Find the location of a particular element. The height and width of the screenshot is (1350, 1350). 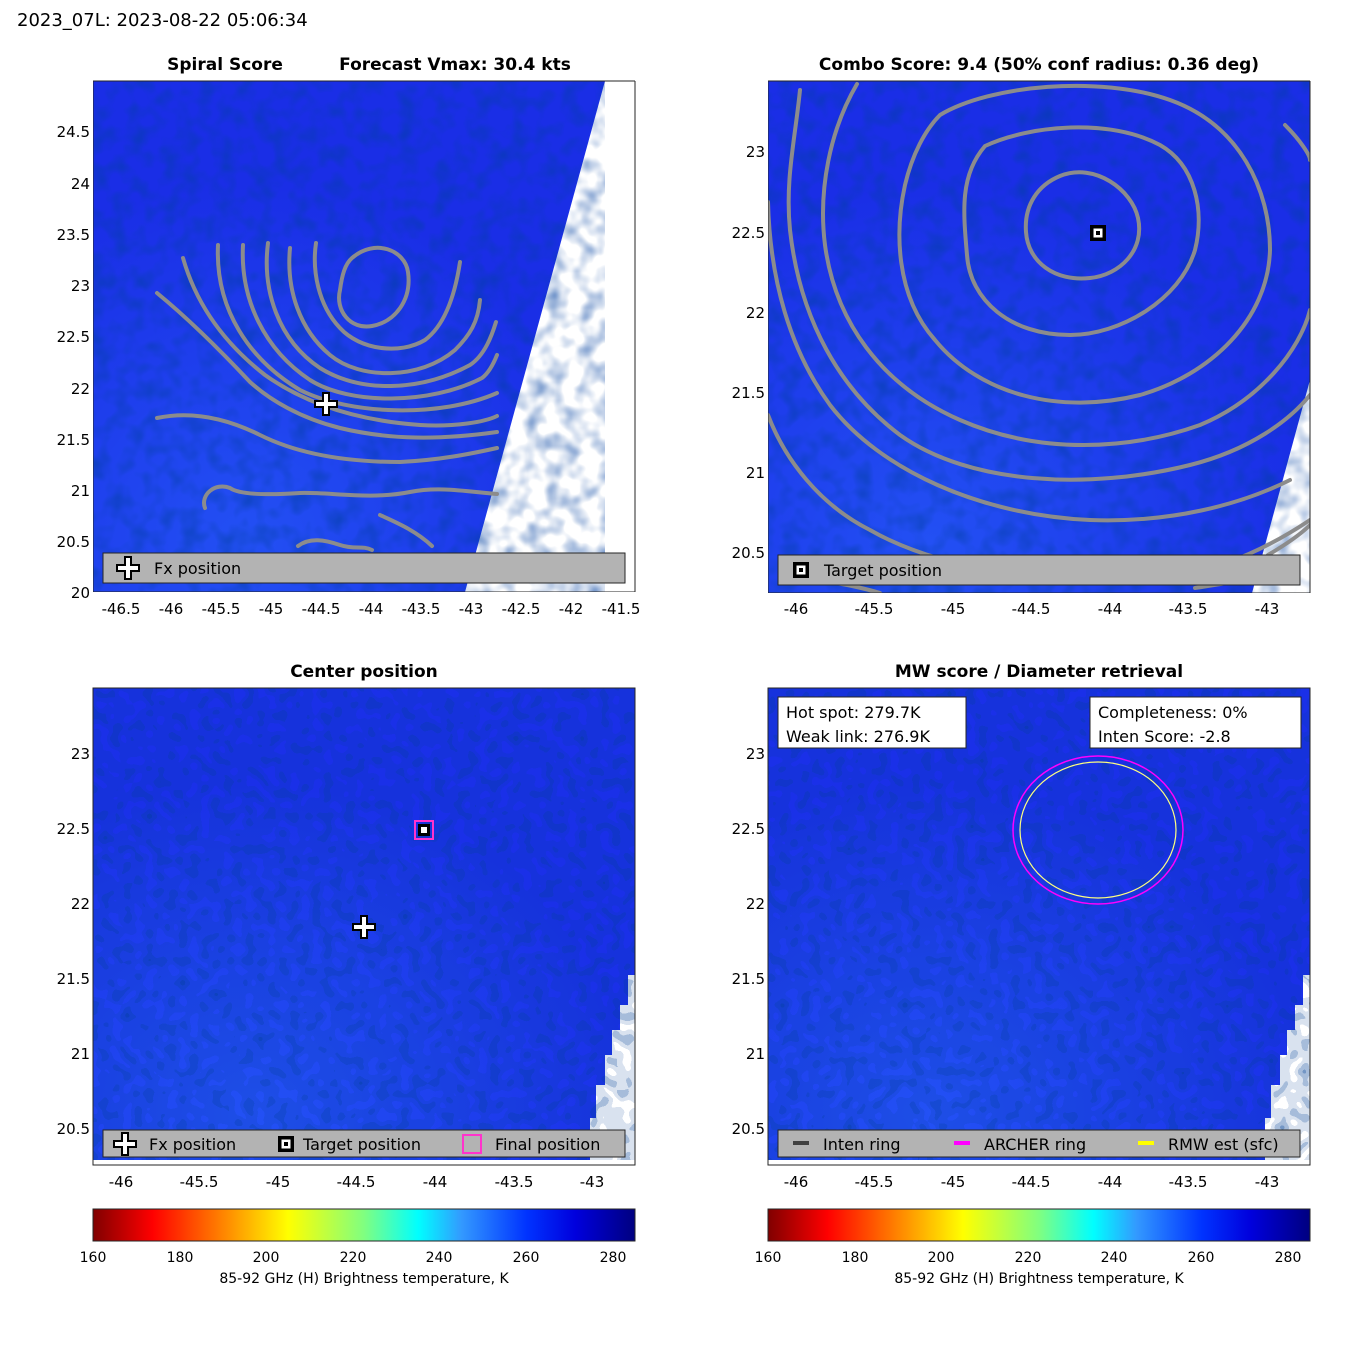

colorbar-tick: 160 is located at coordinates (93, 1258).